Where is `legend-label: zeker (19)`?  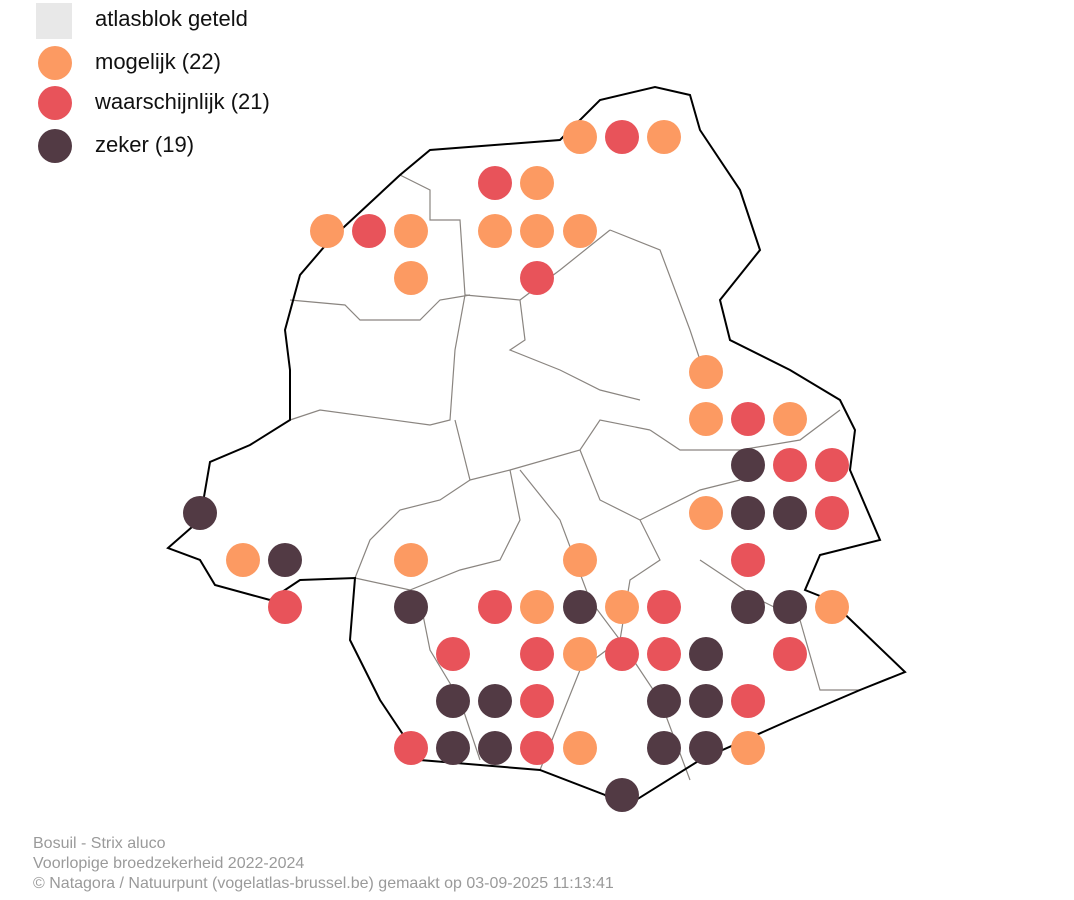 legend-label: zeker (19) is located at coordinates (144, 144).